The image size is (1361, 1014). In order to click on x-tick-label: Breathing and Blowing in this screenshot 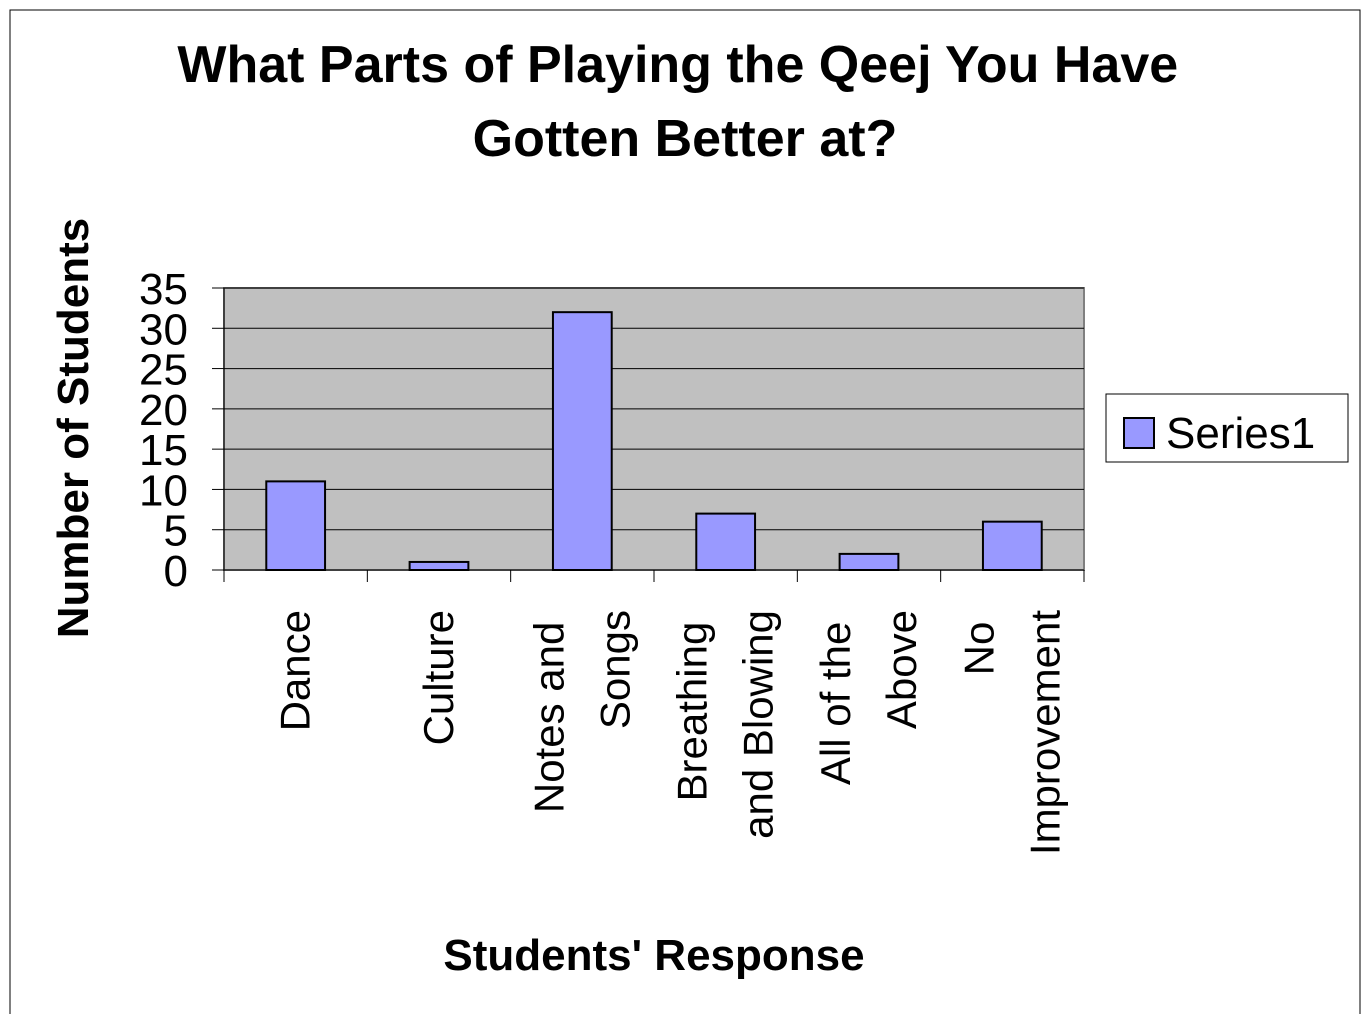, I will do `click(725, 724)`.